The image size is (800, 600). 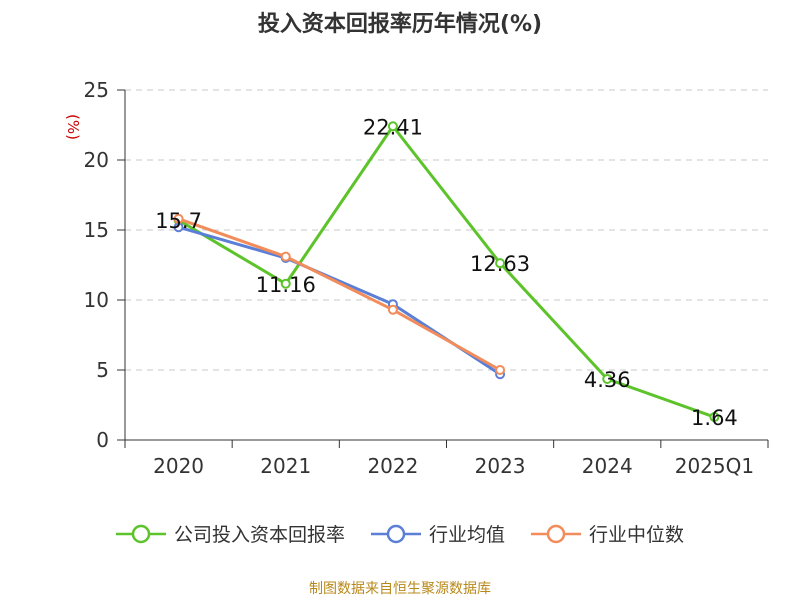 I want to click on data-label-3: 12.63, so click(x=500, y=264).